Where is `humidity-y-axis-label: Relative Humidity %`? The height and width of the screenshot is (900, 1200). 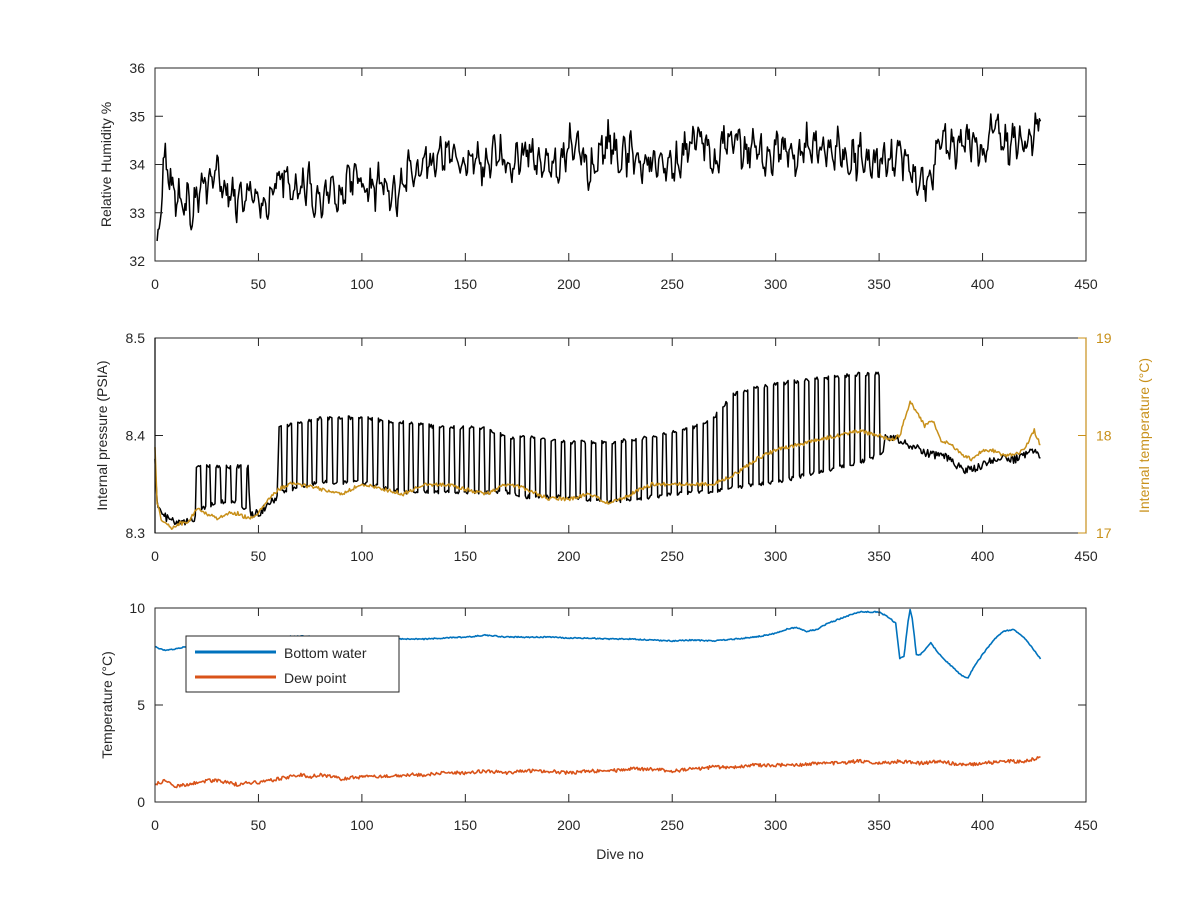 humidity-y-axis-label: Relative Humidity % is located at coordinates (106, 164).